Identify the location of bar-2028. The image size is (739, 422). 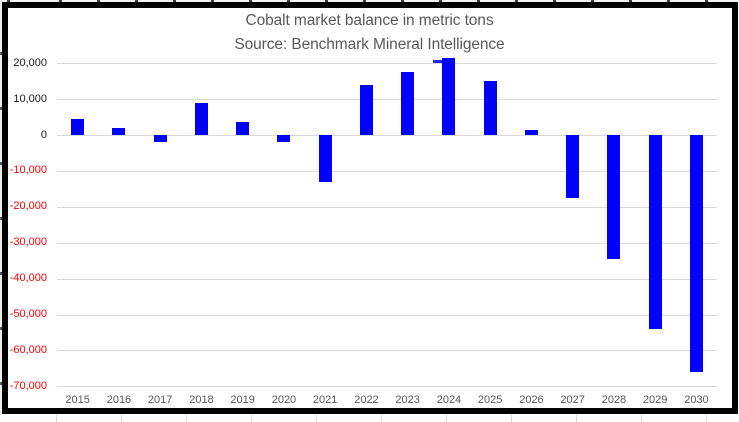
(614, 197).